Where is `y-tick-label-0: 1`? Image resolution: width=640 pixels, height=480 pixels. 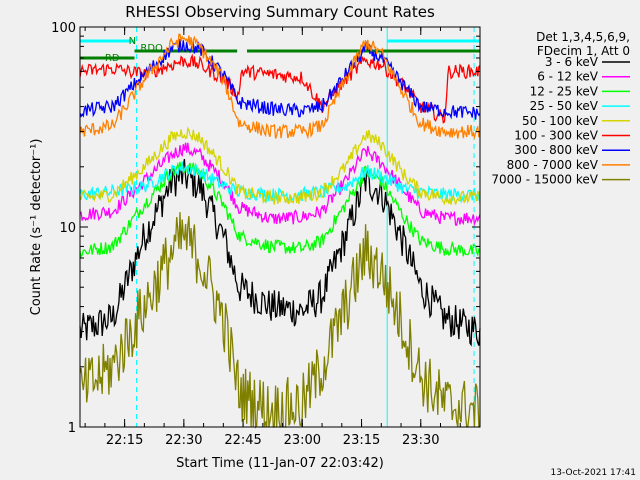
y-tick-label-0: 1 is located at coordinates (72, 428).